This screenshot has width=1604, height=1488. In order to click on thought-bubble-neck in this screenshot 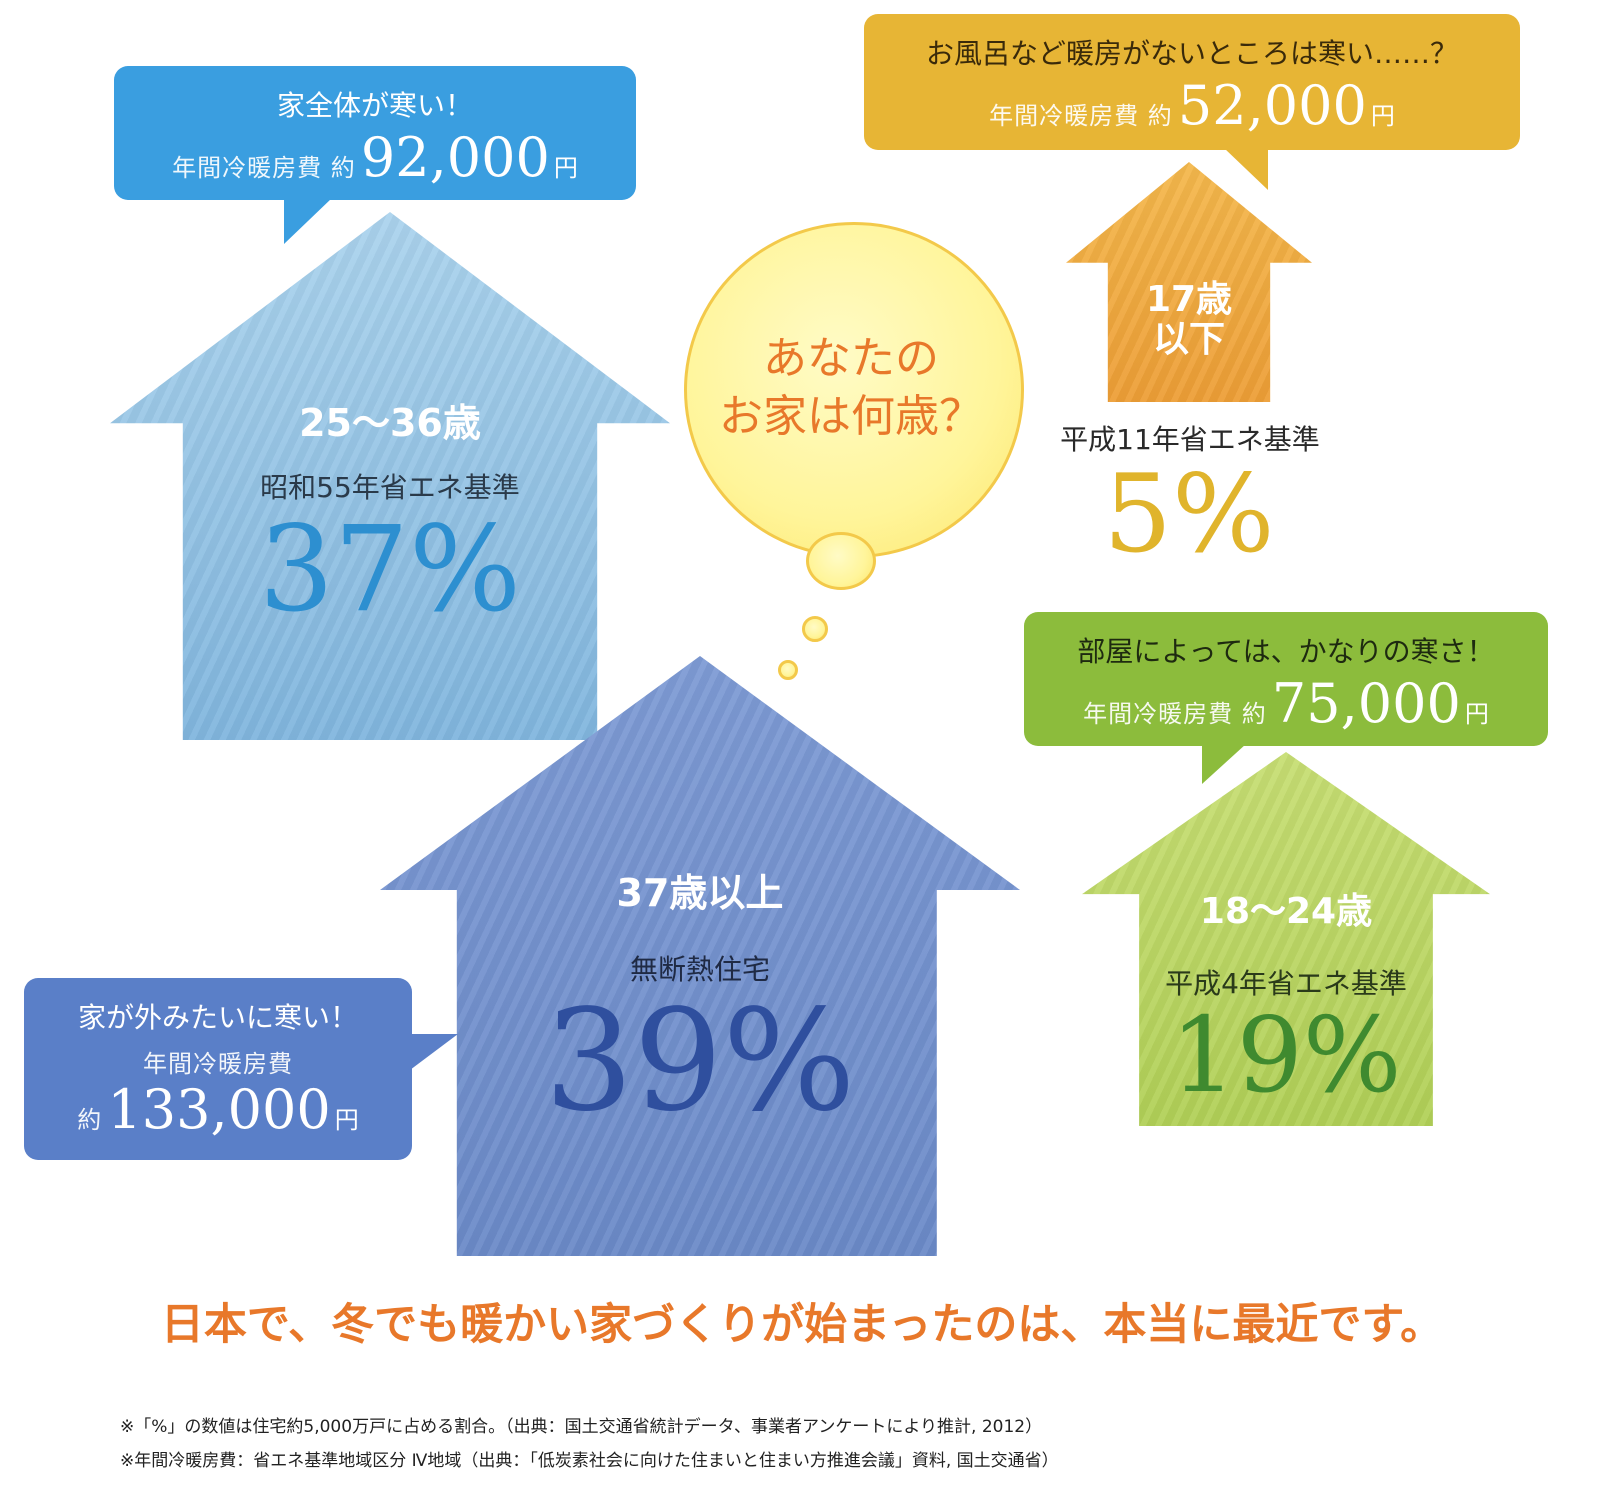, I will do `click(841, 561)`.